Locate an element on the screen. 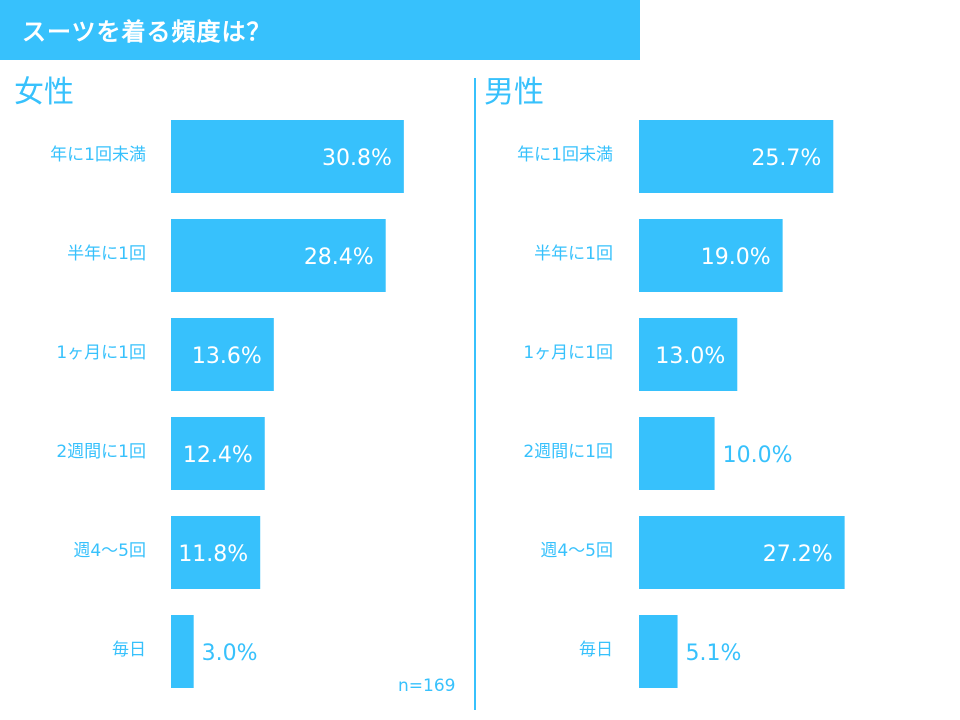 The height and width of the screenshot is (720, 960). value-label: 12.4% is located at coordinates (218, 455).